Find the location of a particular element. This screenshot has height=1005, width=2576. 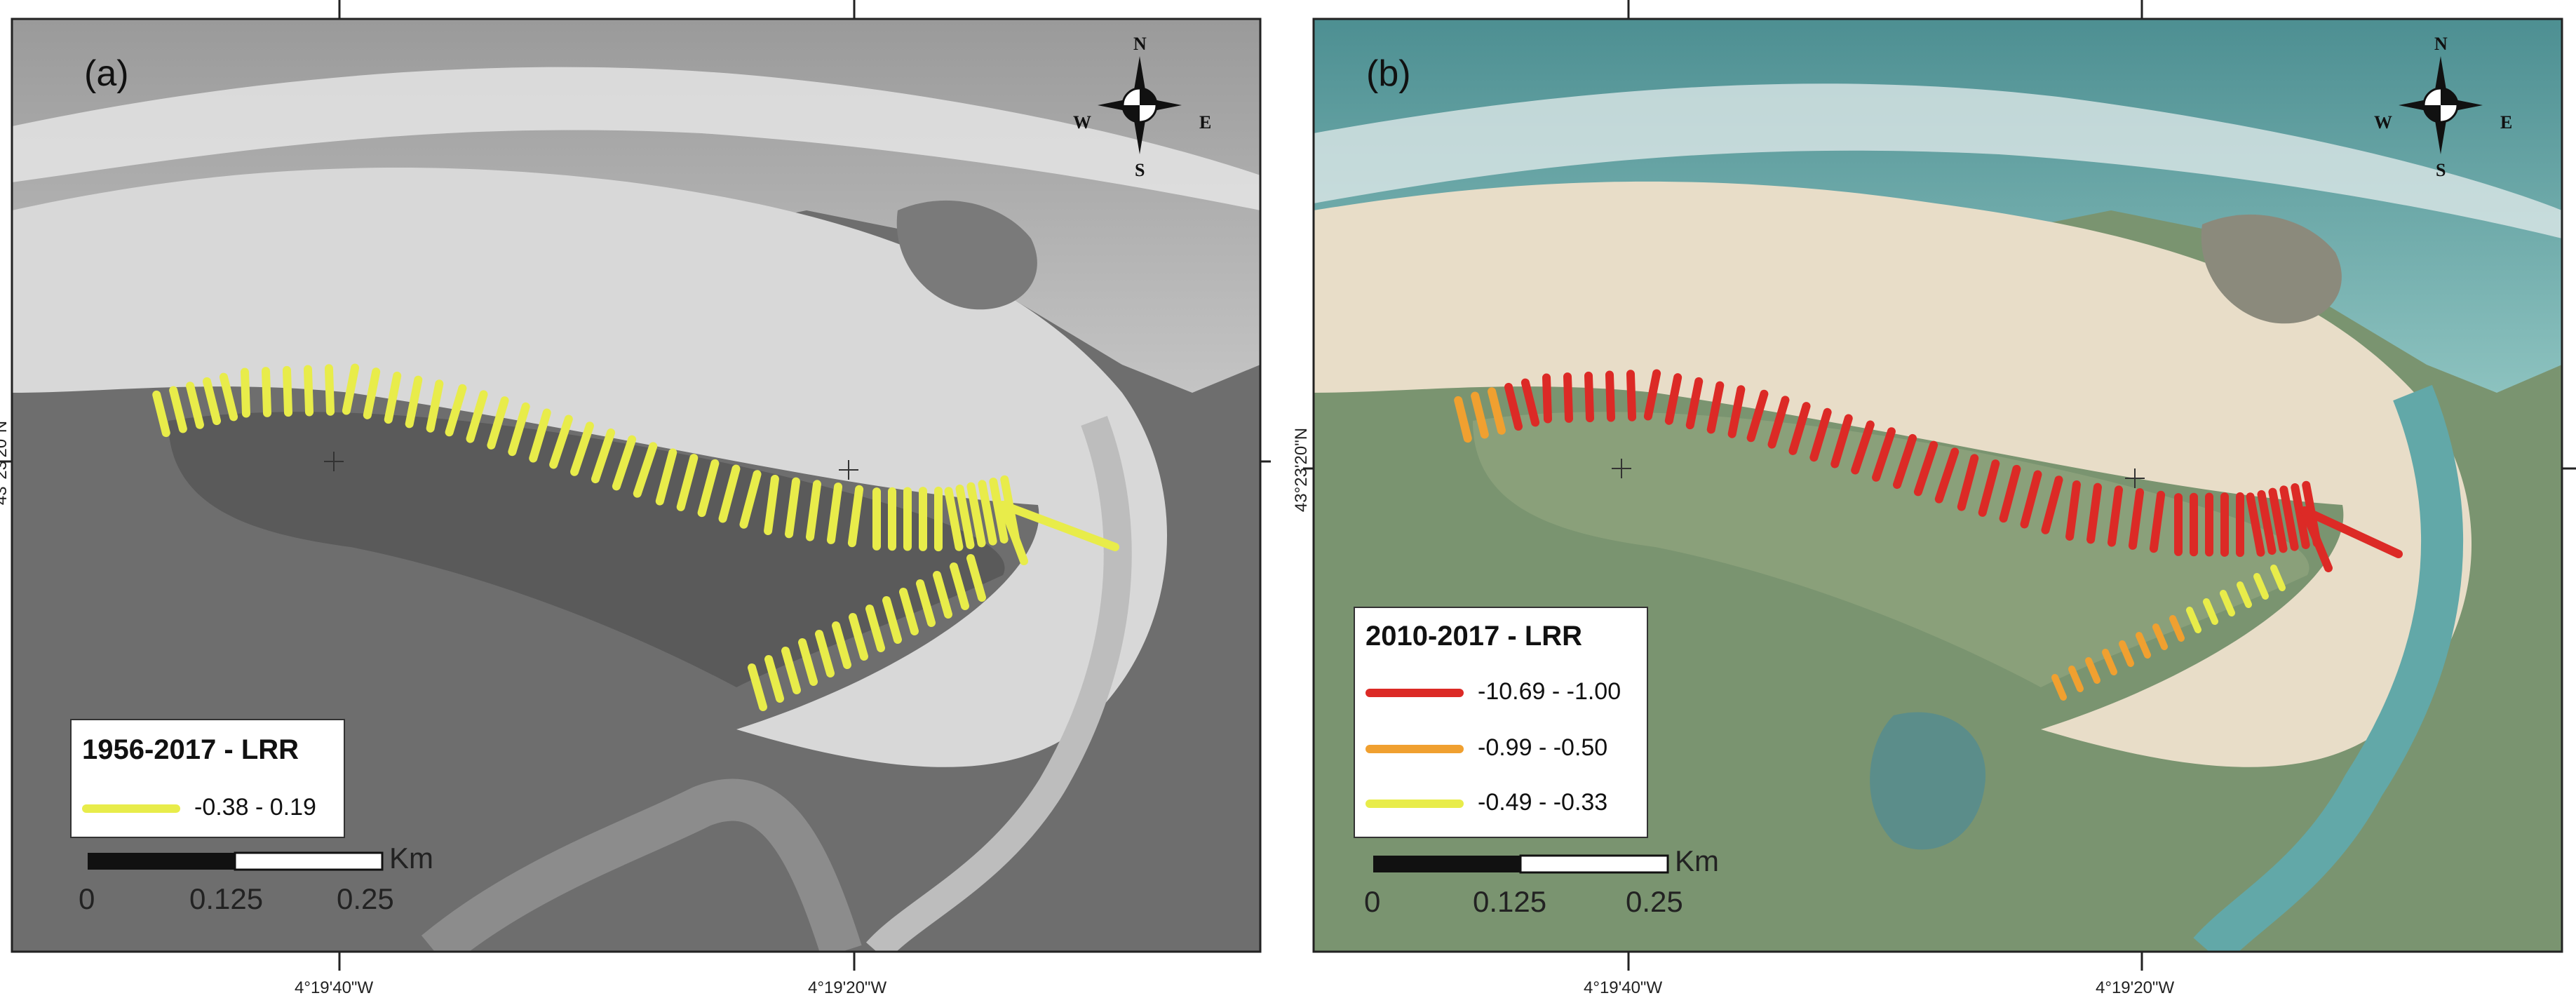

scale-a-tick-1: 0.125 is located at coordinates (226, 899).